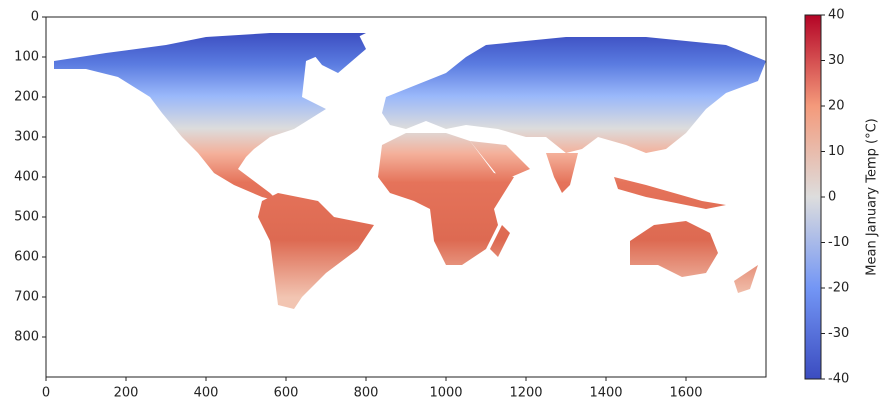 The height and width of the screenshot is (410, 891). Describe the element at coordinates (210, 117) in the screenshot. I see `north-america` at that location.